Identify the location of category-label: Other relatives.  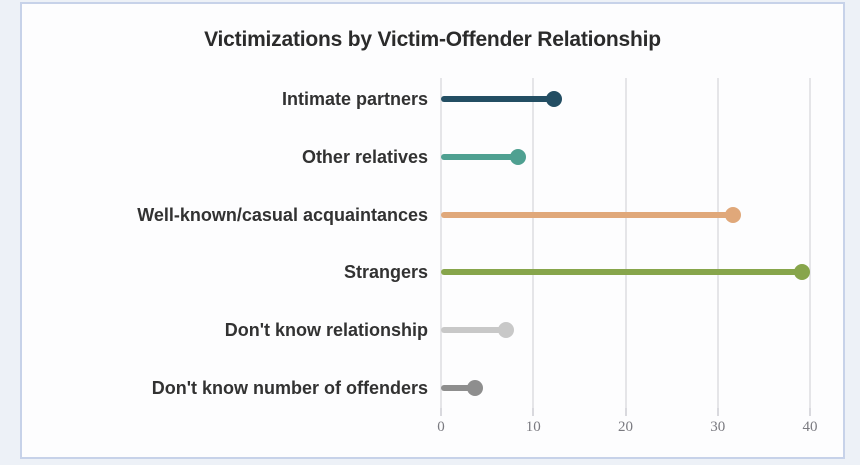
(364, 157).